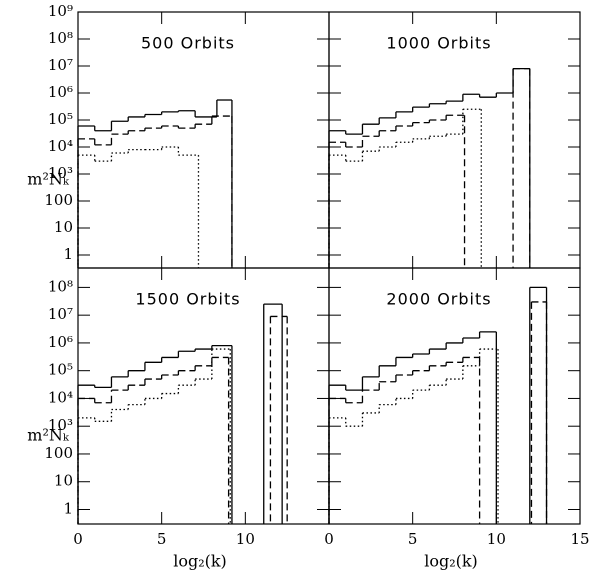  I want to click on y-tick-label: 10⁹, so click(60, 11).